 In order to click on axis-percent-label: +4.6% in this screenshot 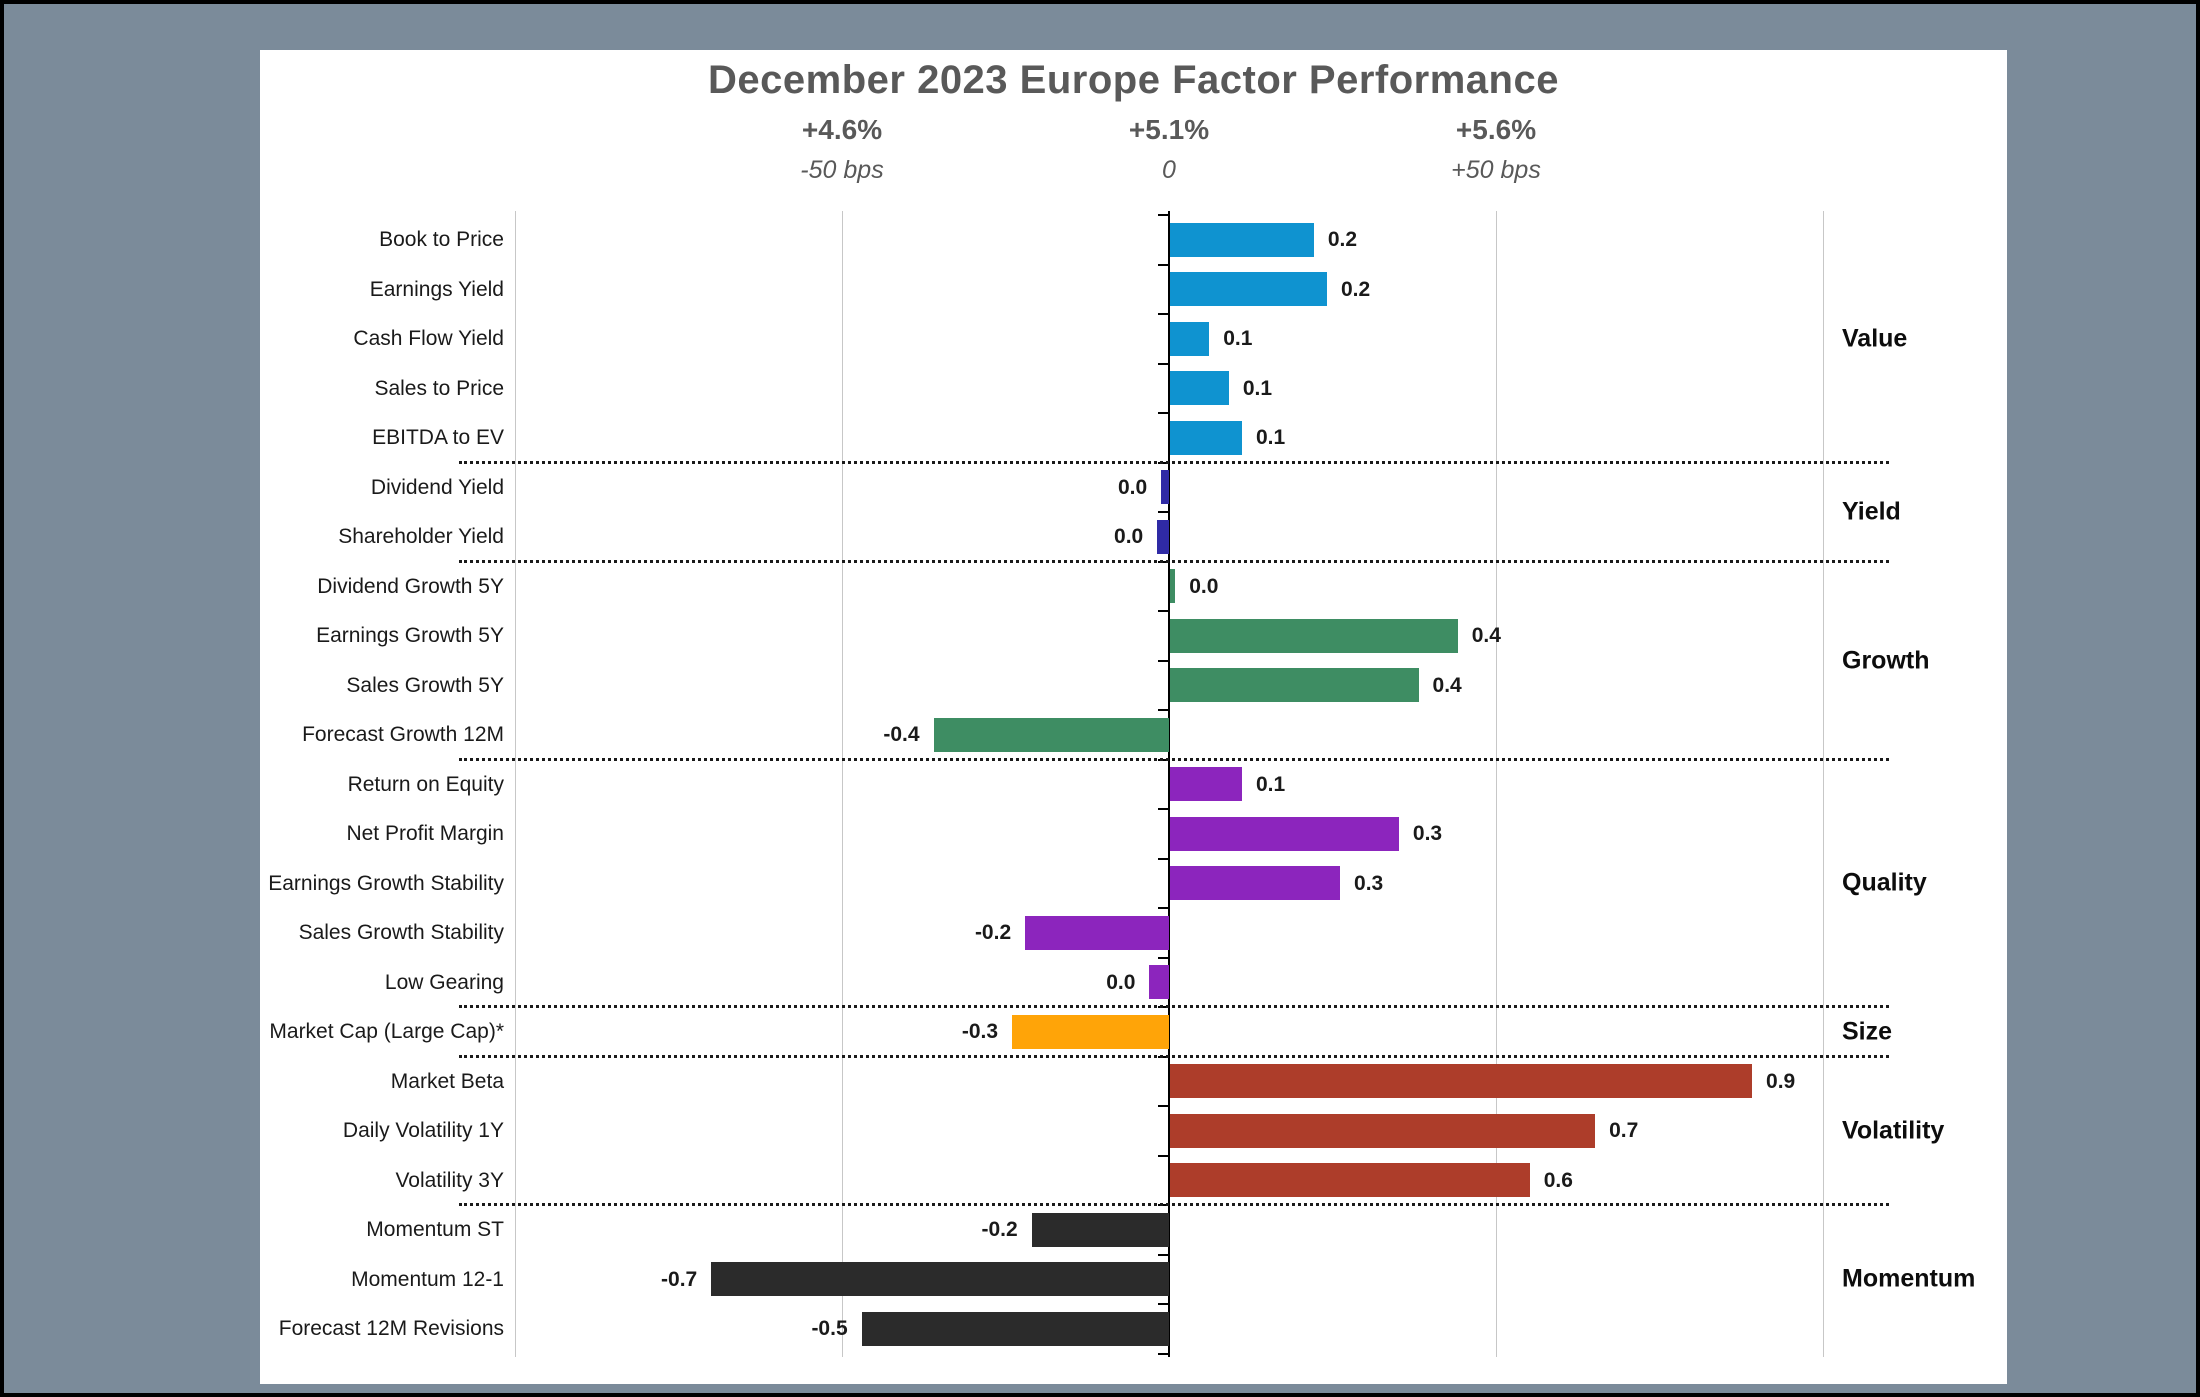, I will do `click(842, 129)`.